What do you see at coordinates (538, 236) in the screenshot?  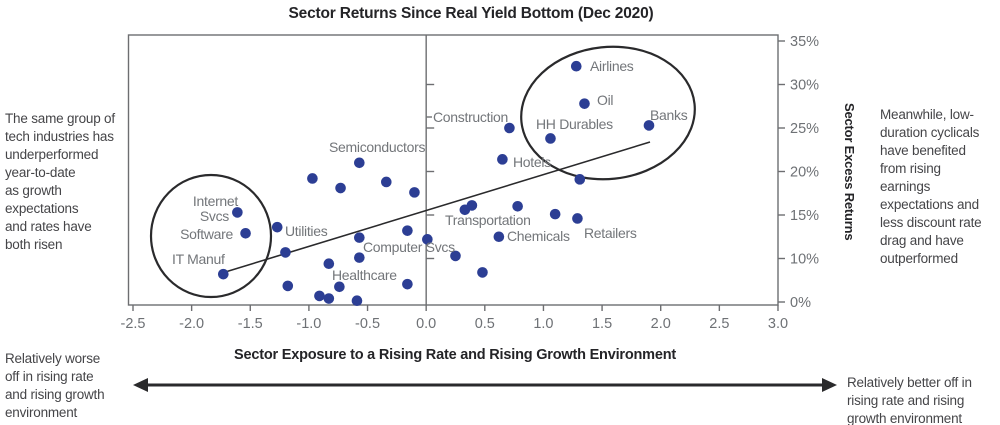 I see `point-label: Chemicals` at bounding box center [538, 236].